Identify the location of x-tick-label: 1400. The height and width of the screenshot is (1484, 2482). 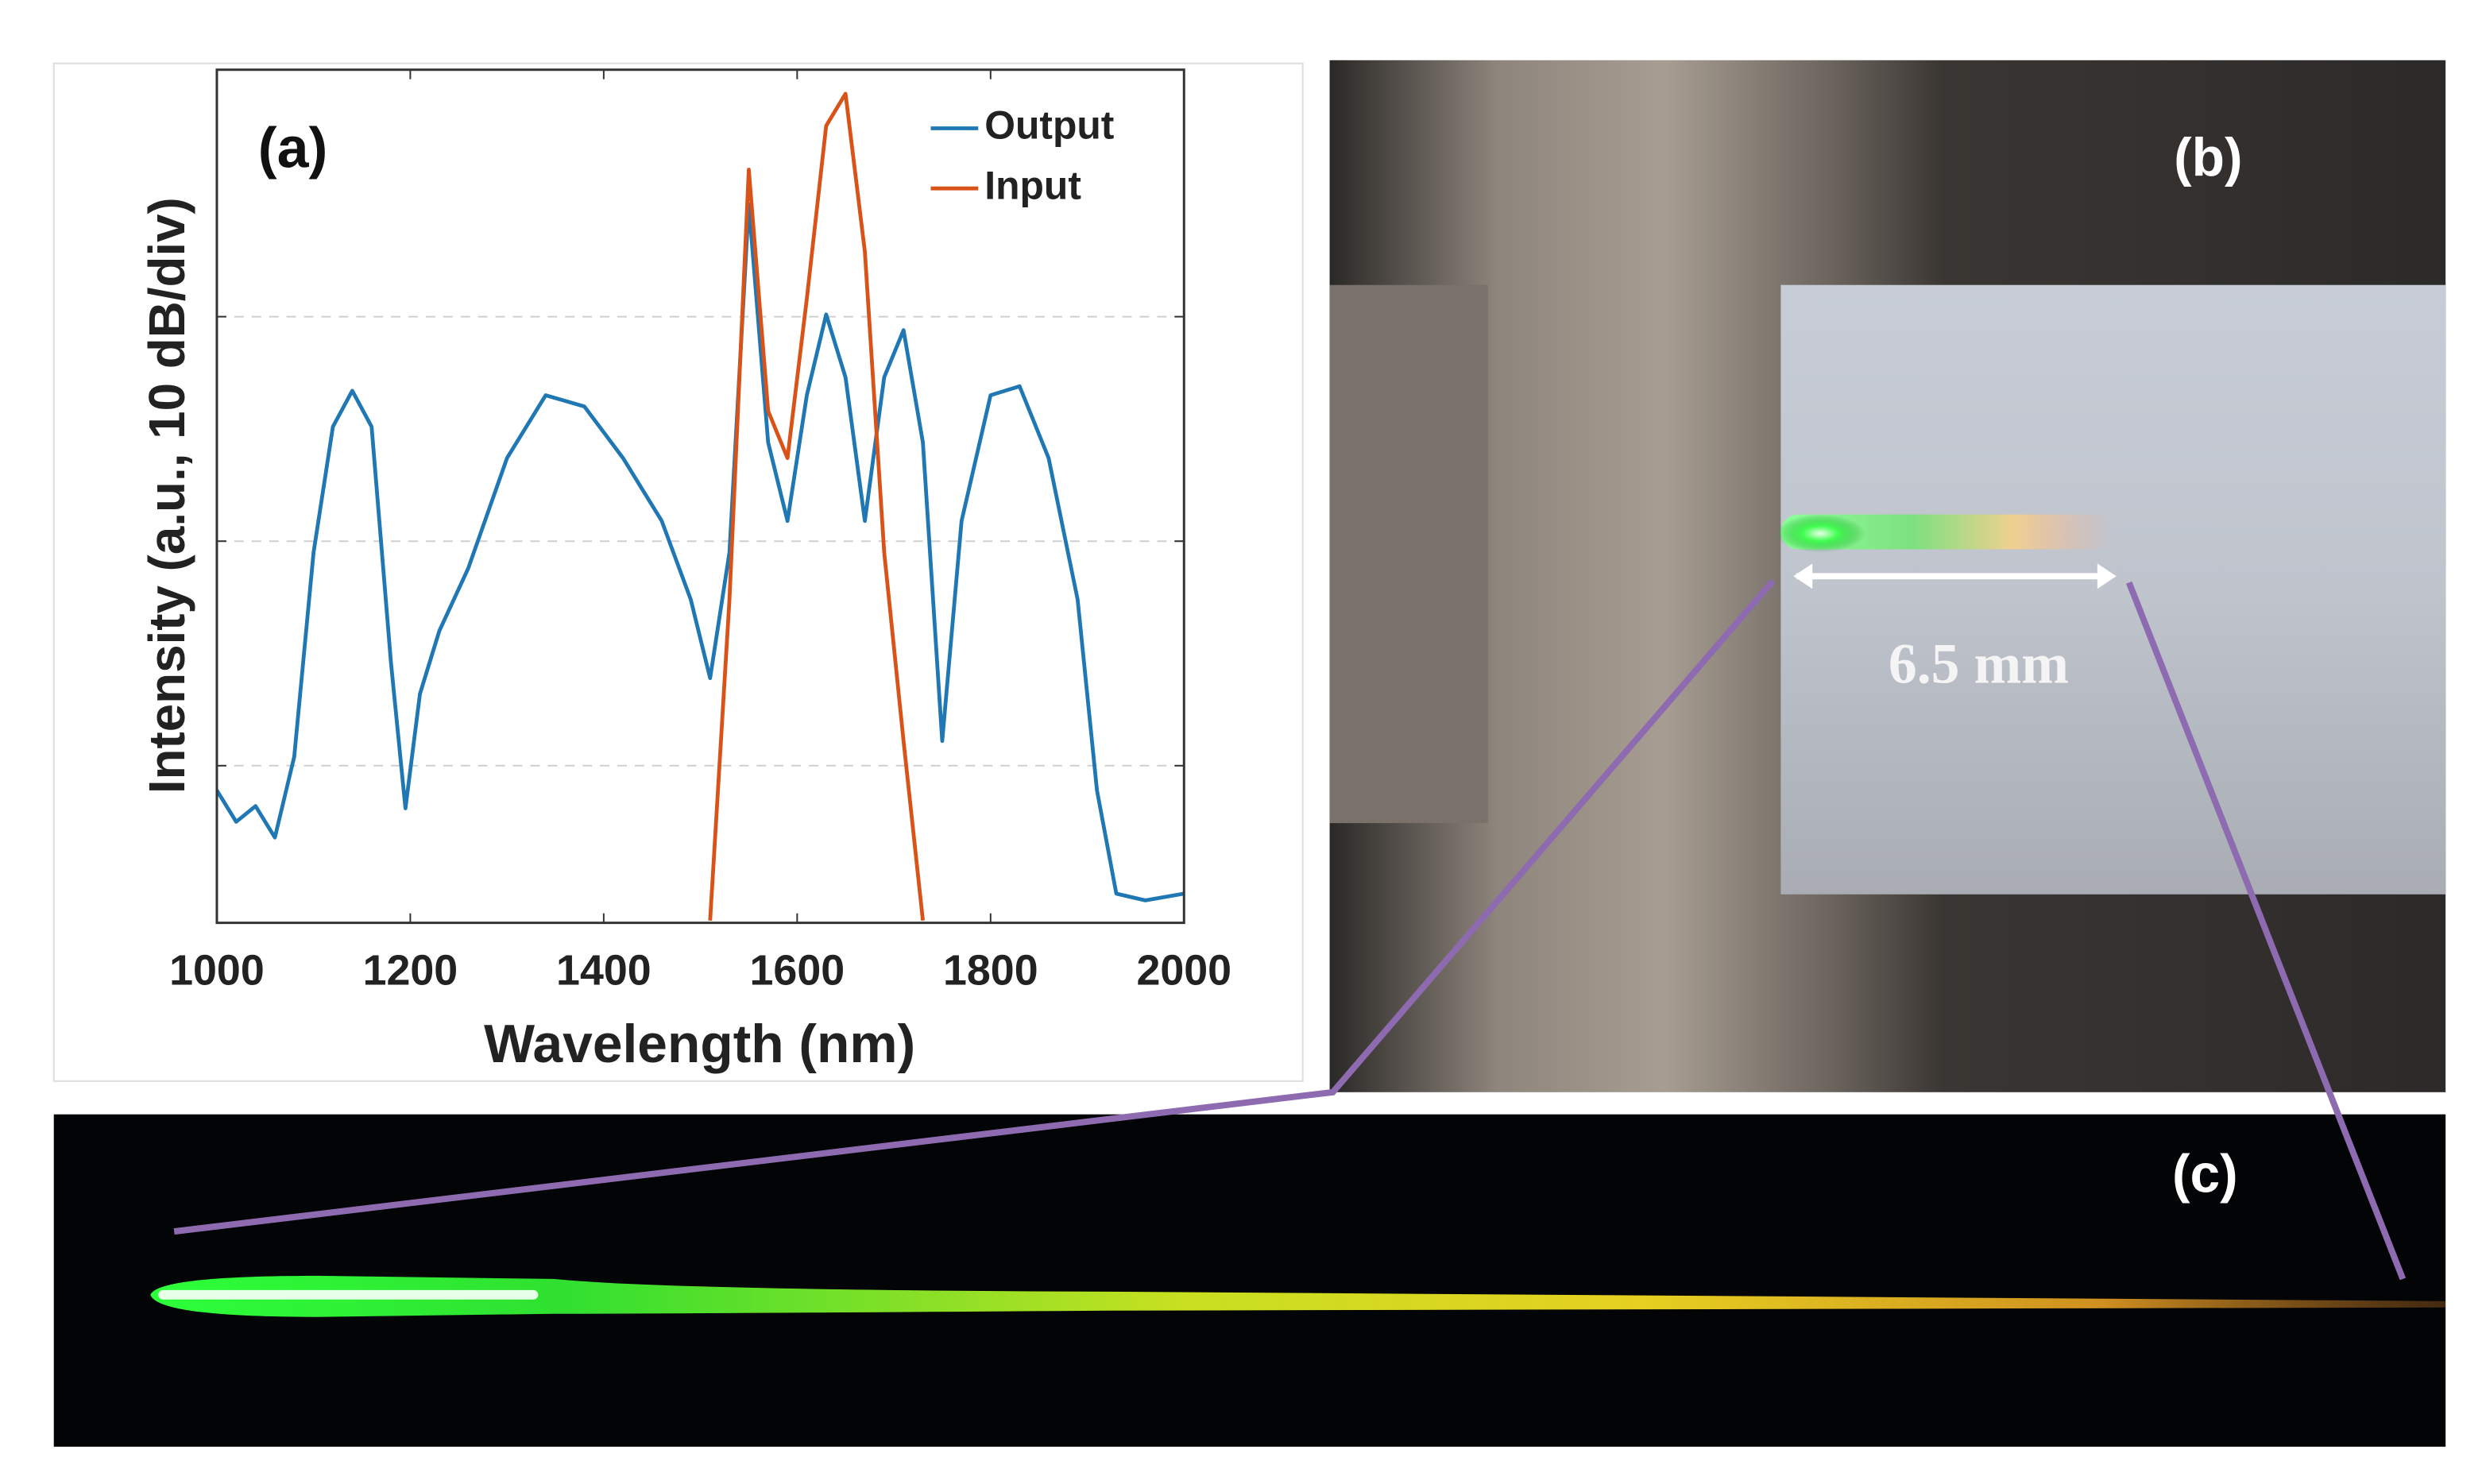
(603, 971).